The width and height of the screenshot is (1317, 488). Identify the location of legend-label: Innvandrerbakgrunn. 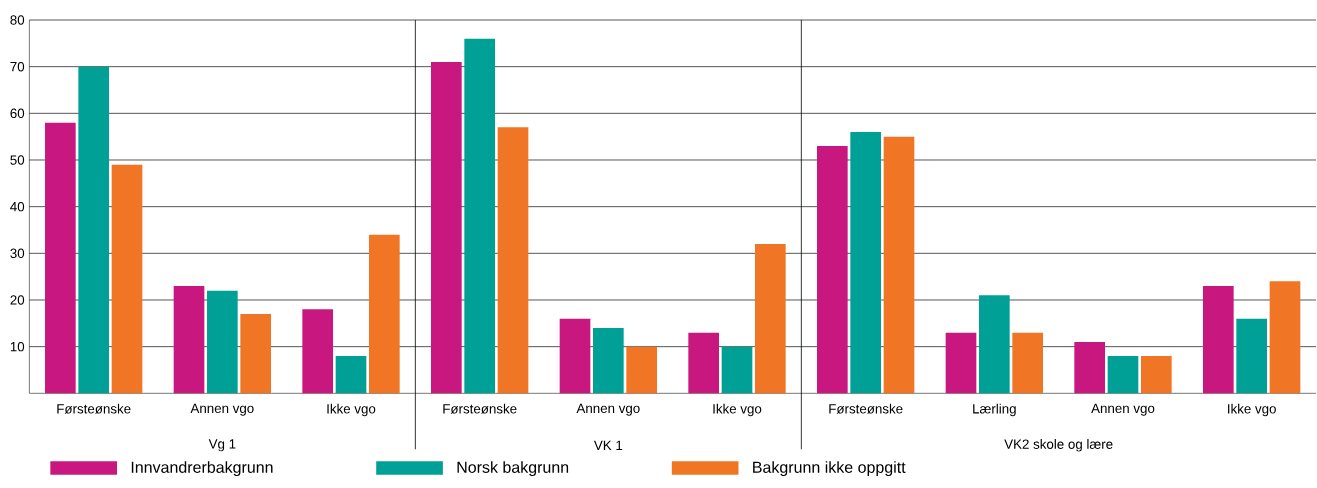
(202, 469).